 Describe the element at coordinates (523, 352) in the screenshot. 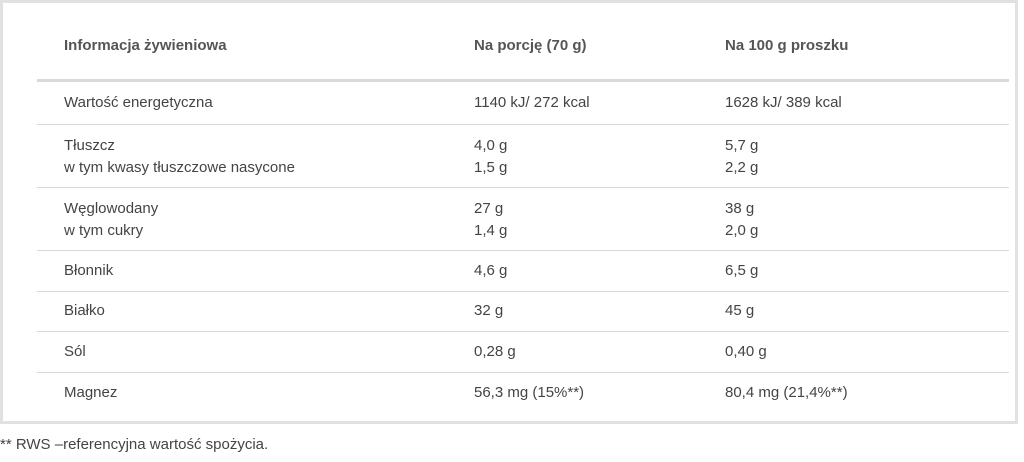

I see `table-row-salt: Sól 0,28 g 0,40 g` at that location.